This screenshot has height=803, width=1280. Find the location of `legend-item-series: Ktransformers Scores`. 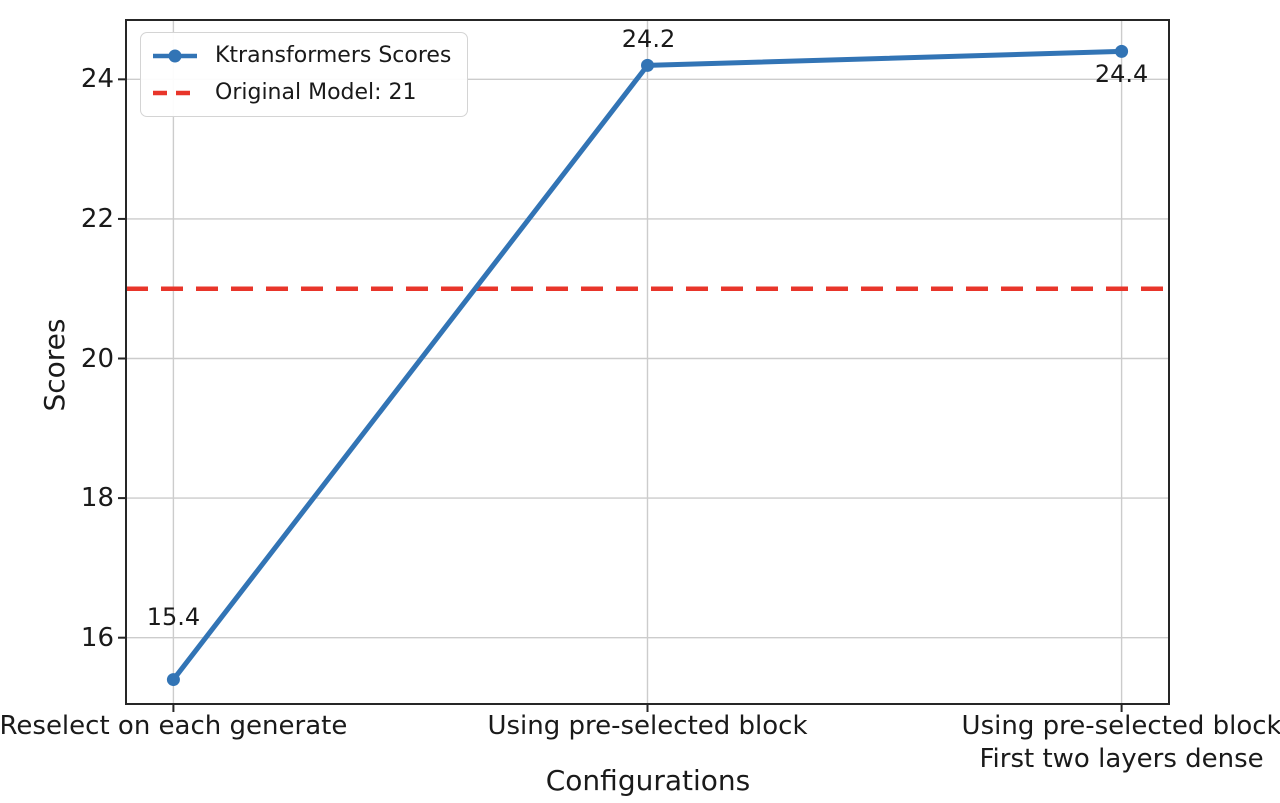

legend-item-series: Ktransformers Scores is located at coordinates (301, 56).